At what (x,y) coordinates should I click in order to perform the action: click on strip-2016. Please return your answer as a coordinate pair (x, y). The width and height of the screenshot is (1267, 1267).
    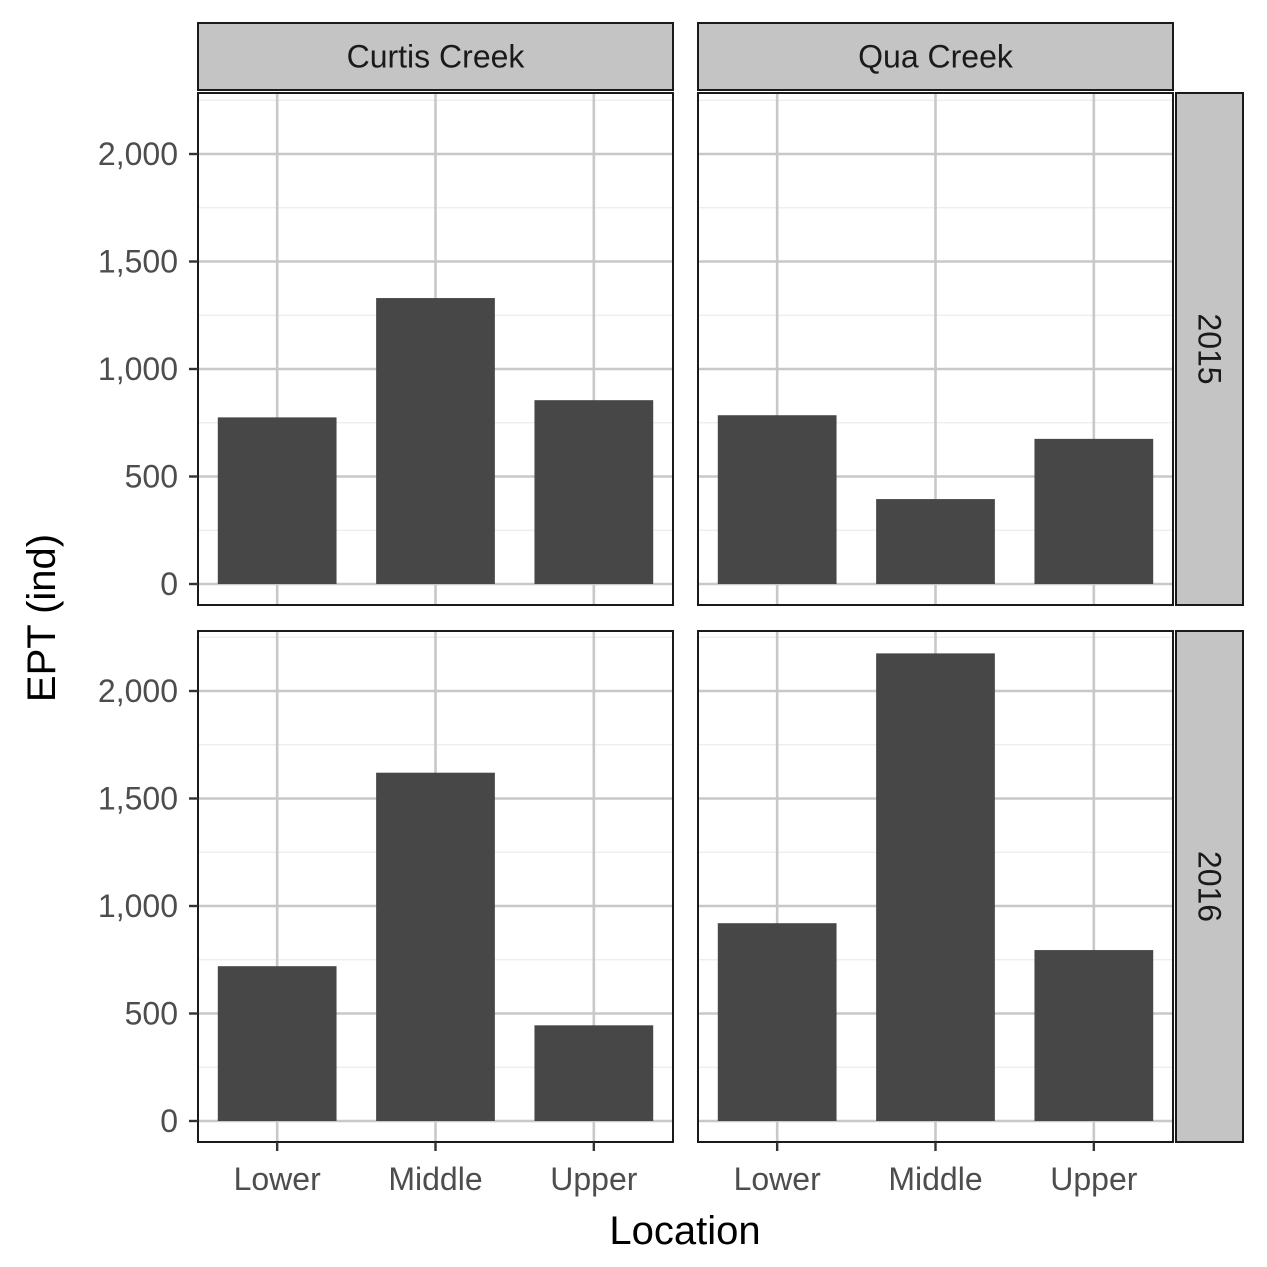
    Looking at the image, I should click on (1209, 886).